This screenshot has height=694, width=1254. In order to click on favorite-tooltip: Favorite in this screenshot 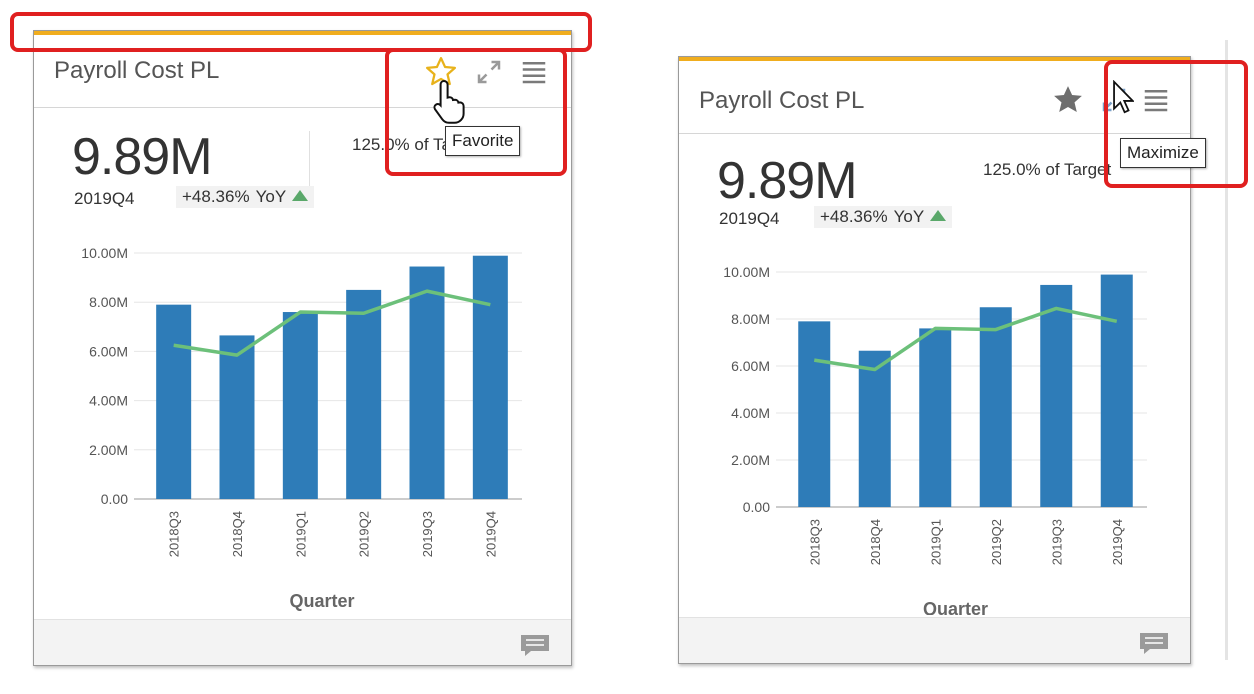, I will do `click(483, 141)`.